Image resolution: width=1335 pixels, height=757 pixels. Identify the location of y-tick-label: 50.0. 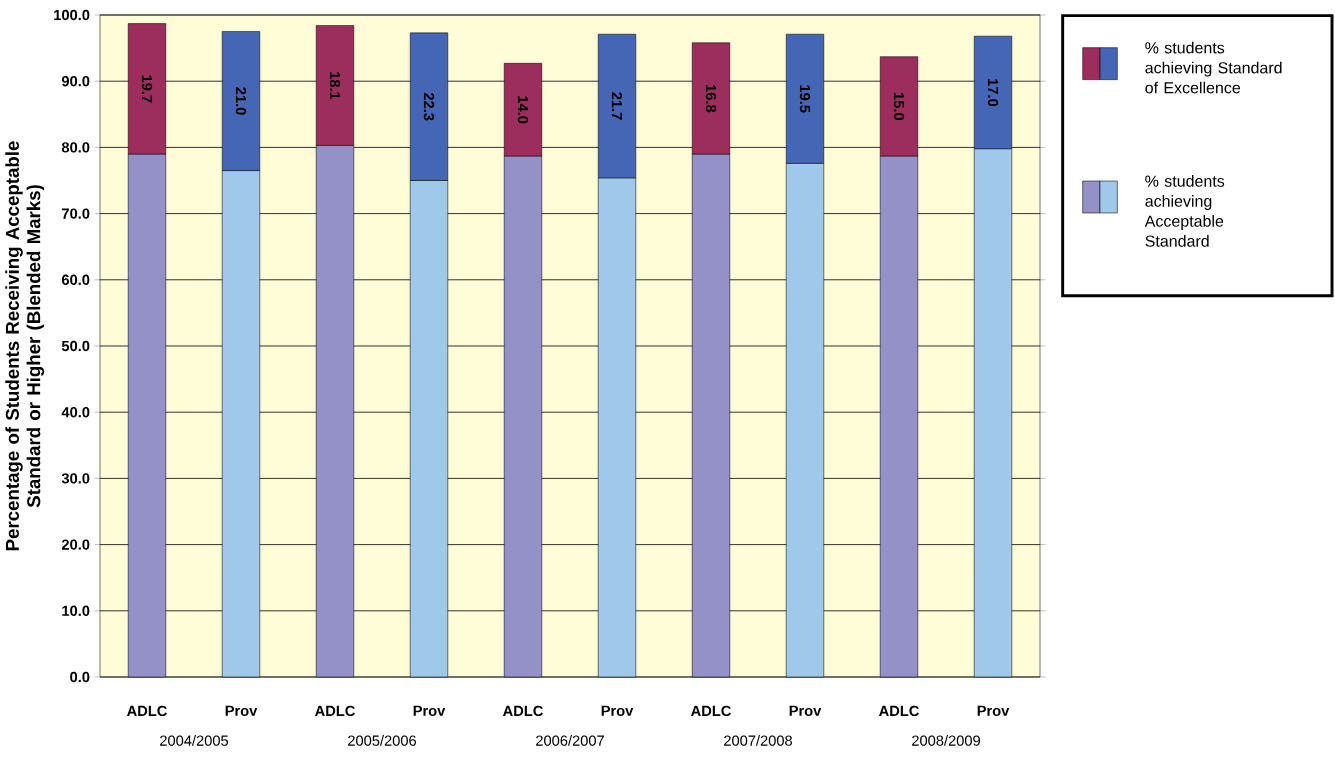
(75, 346).